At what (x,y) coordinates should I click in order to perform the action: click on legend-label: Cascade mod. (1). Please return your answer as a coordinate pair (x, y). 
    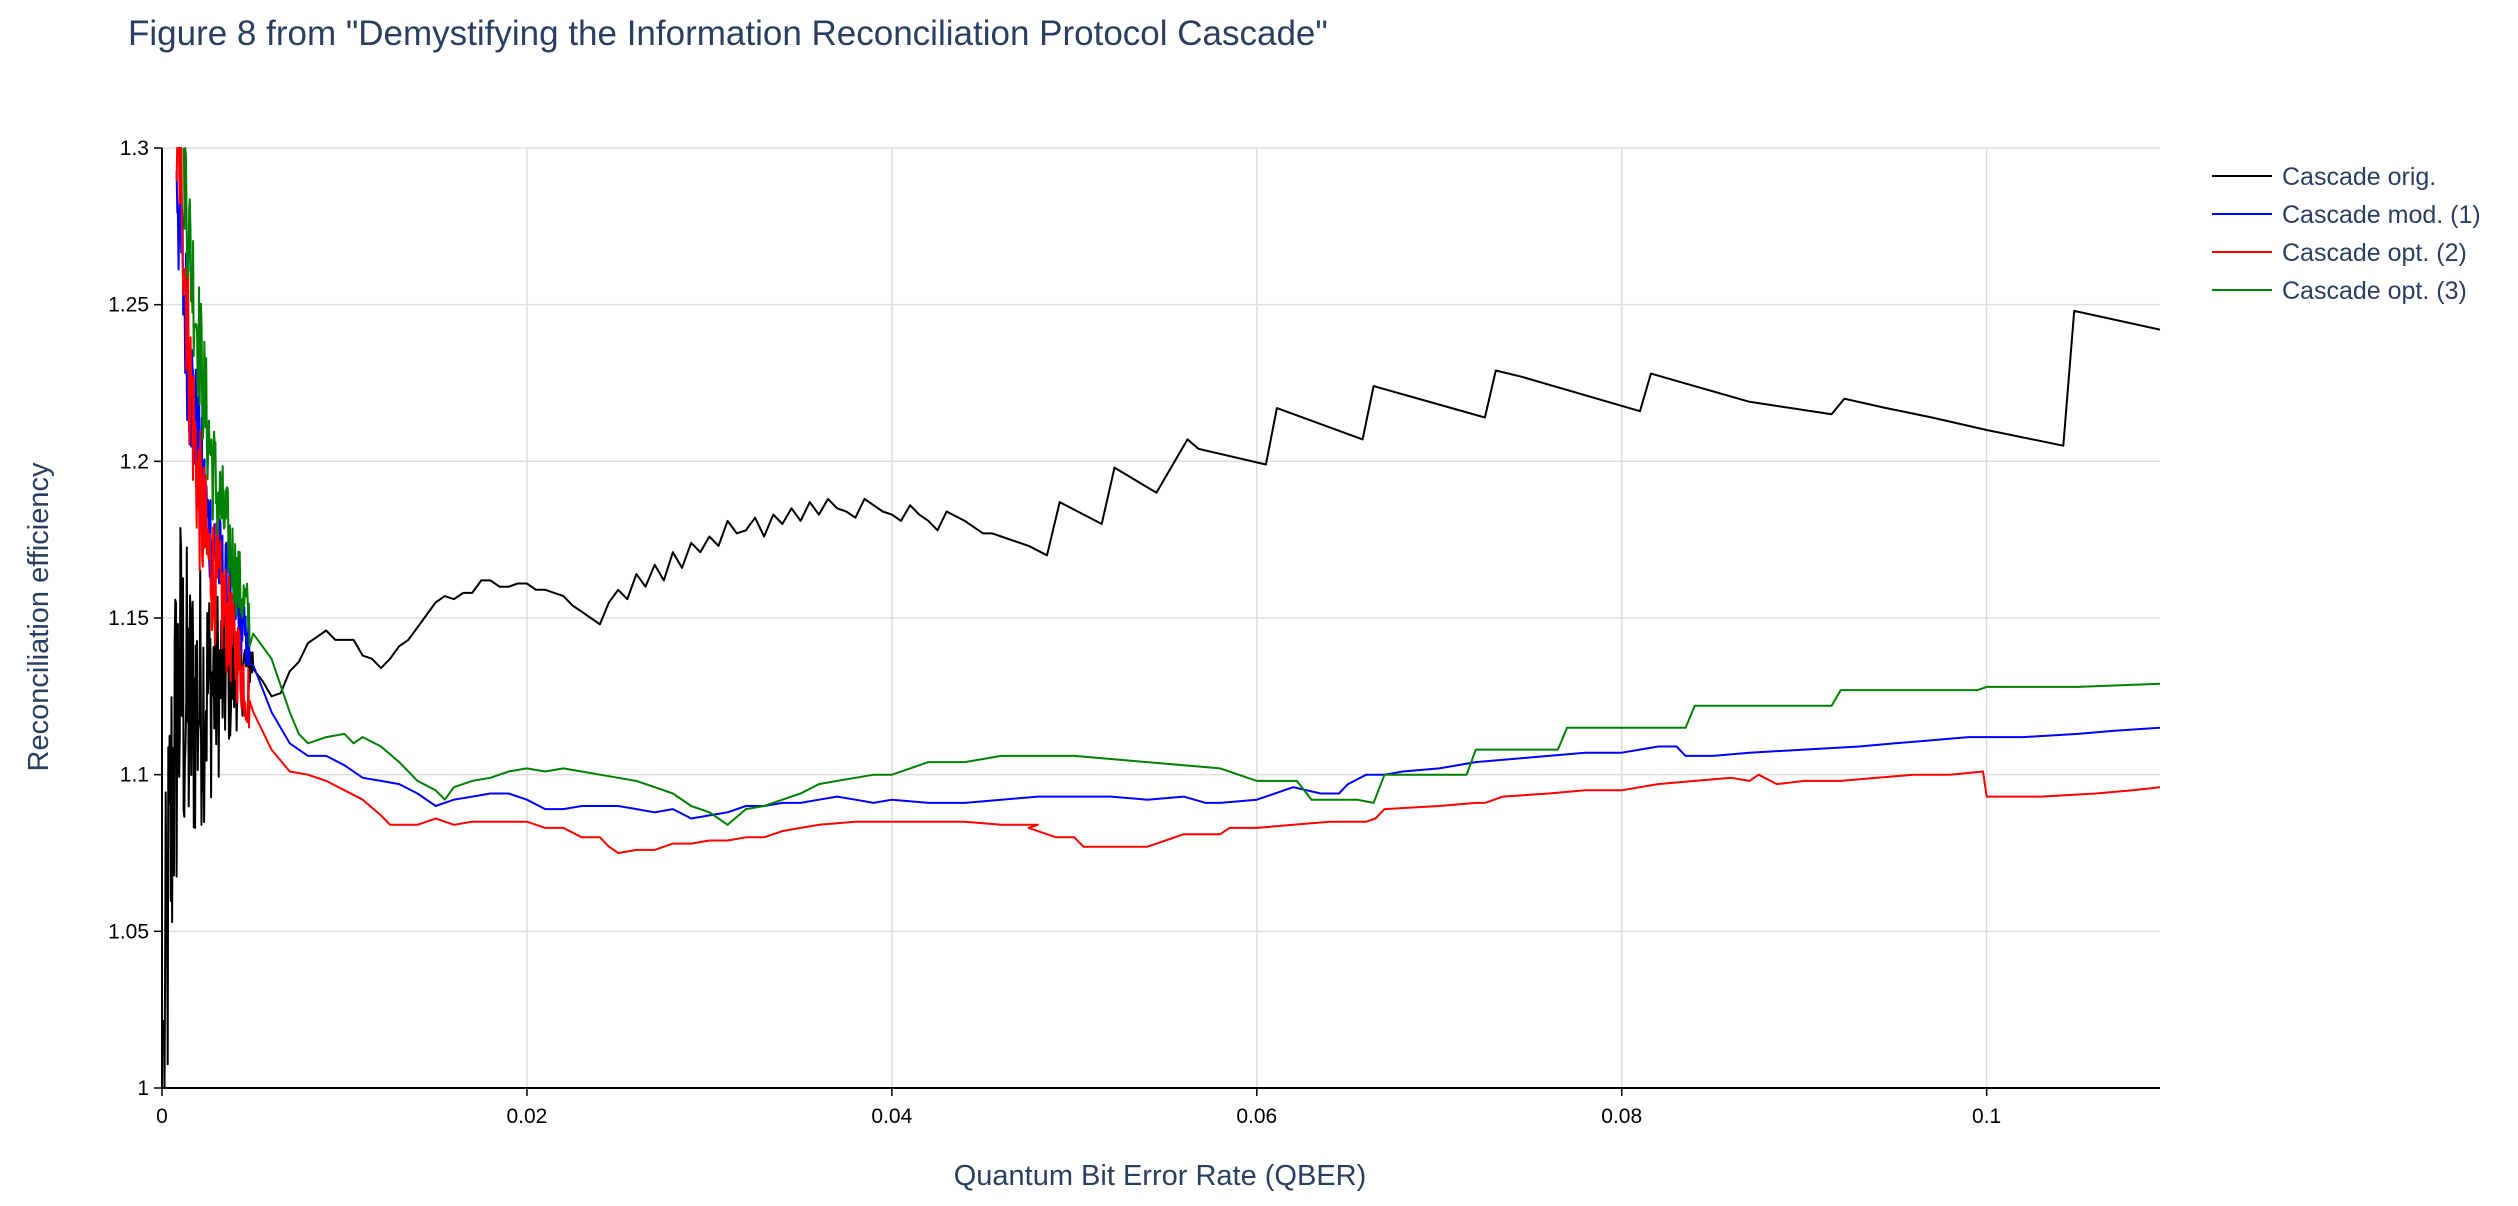
    Looking at the image, I should click on (2381, 215).